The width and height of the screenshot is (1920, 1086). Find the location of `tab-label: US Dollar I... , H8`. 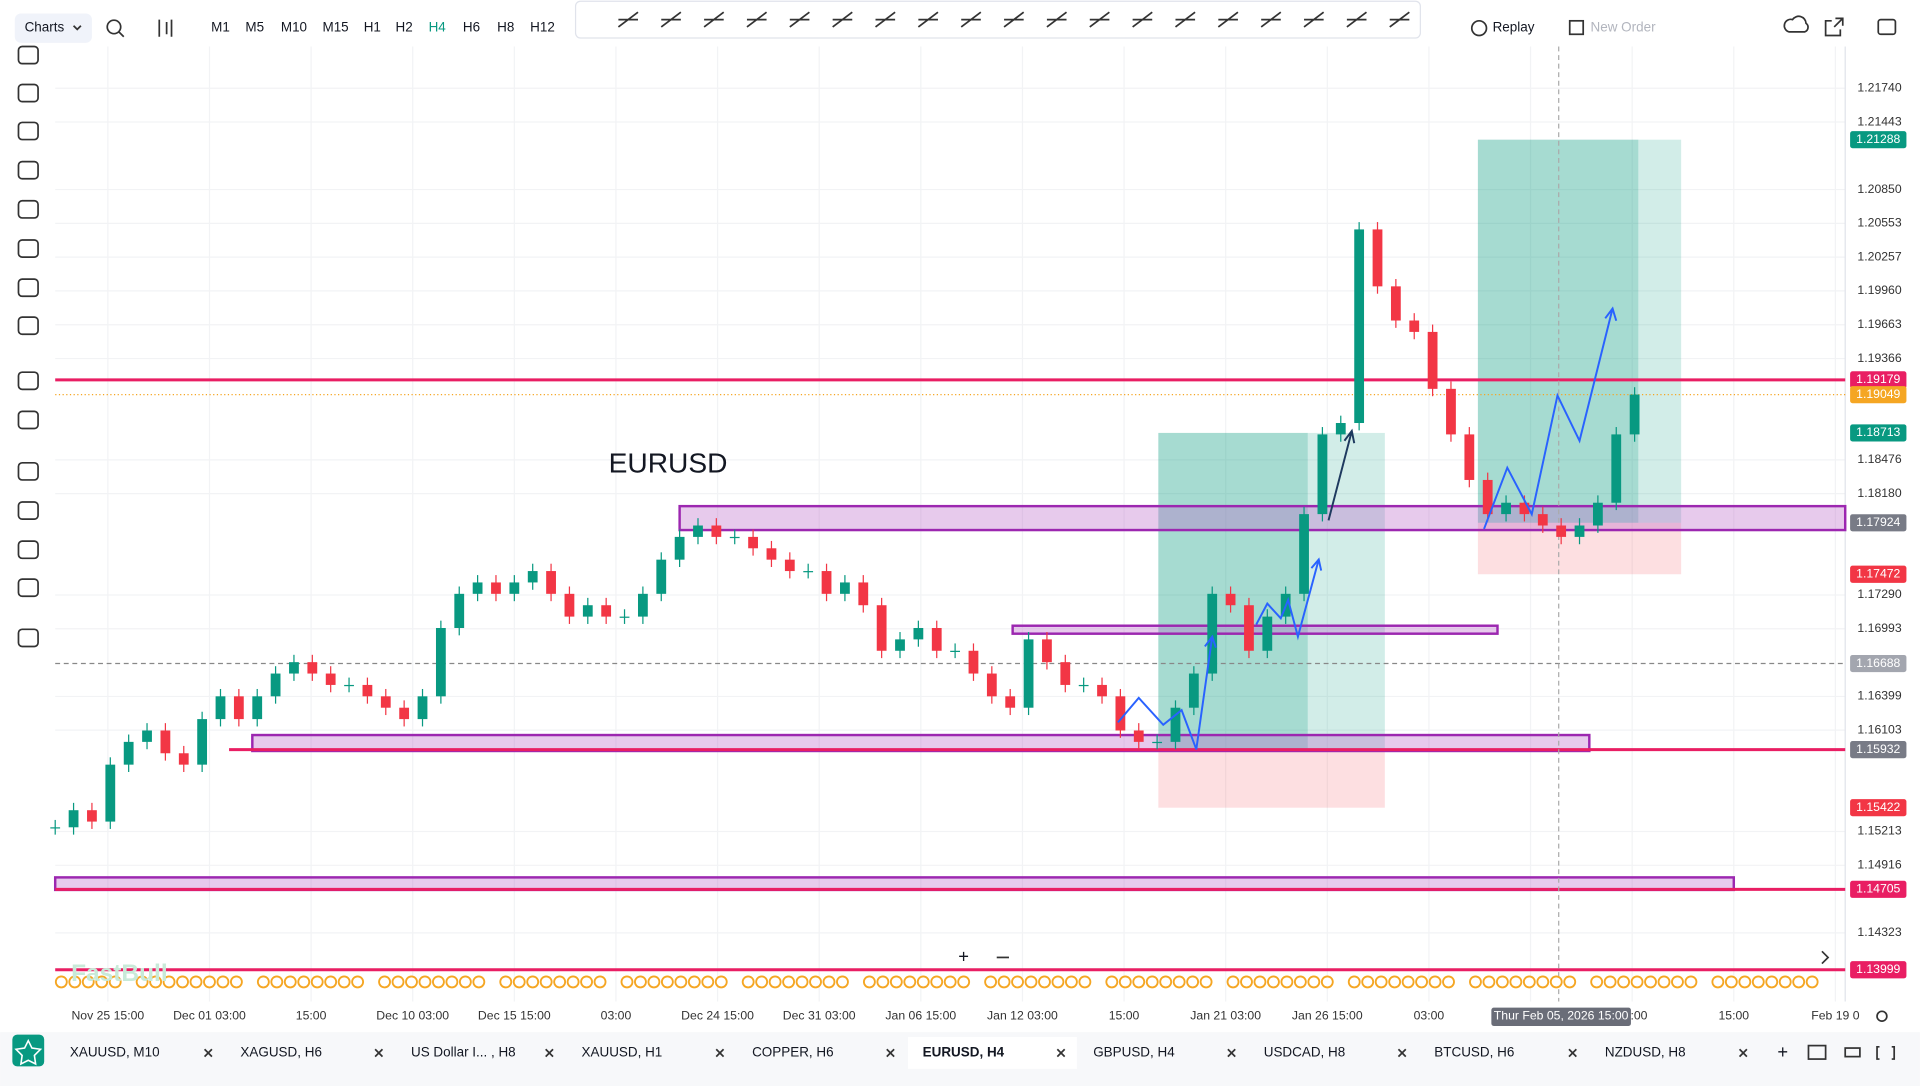

tab-label: US Dollar I... , H8 is located at coordinates (463, 1052).